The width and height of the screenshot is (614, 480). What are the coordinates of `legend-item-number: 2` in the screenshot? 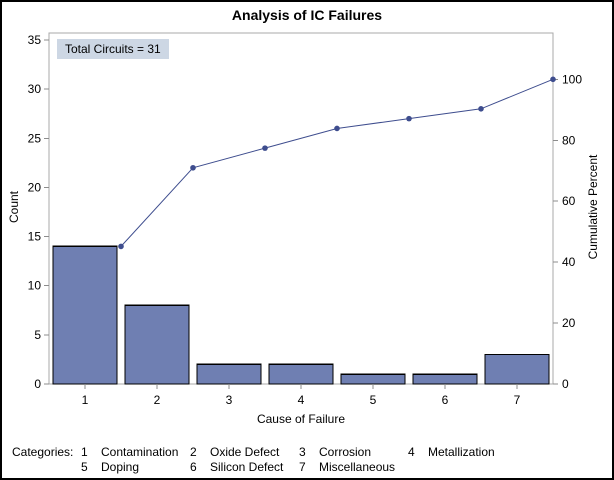 It's located at (193, 452).